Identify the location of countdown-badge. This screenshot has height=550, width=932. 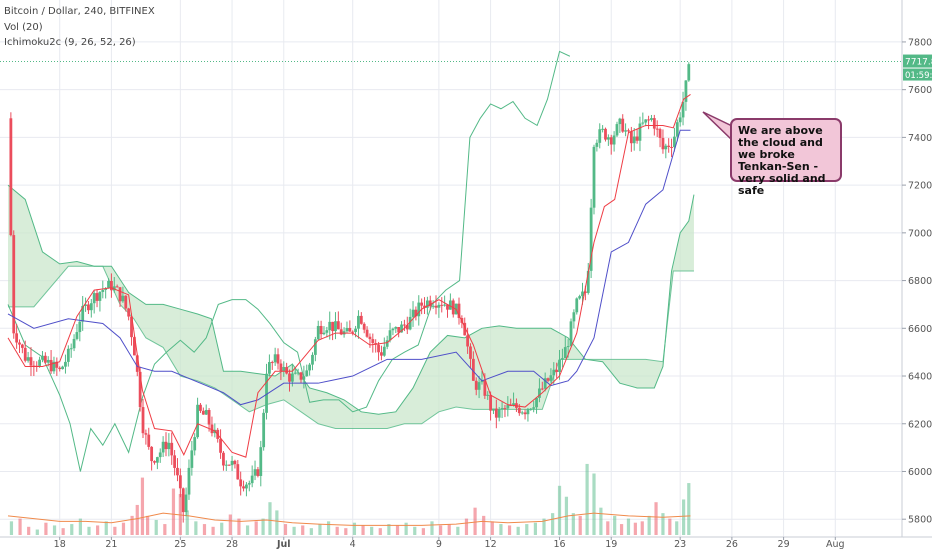
(917, 74).